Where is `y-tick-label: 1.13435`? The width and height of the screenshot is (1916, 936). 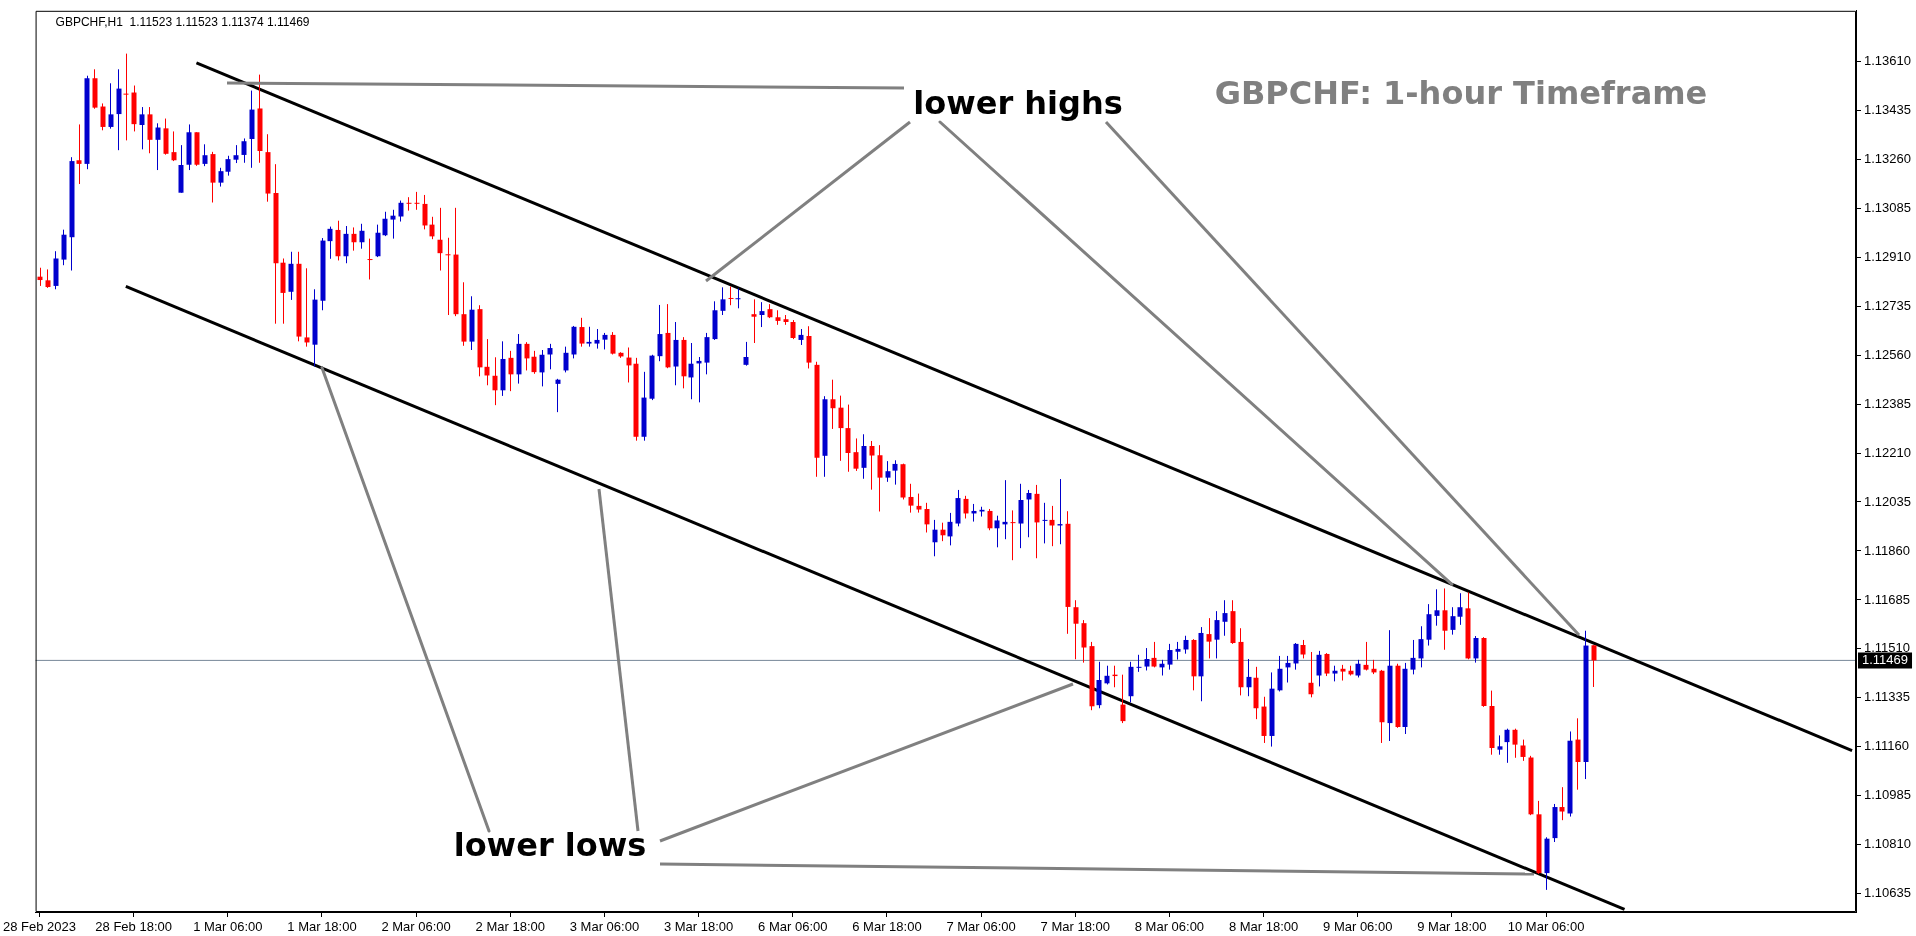 y-tick-label: 1.13435 is located at coordinates (1887, 109).